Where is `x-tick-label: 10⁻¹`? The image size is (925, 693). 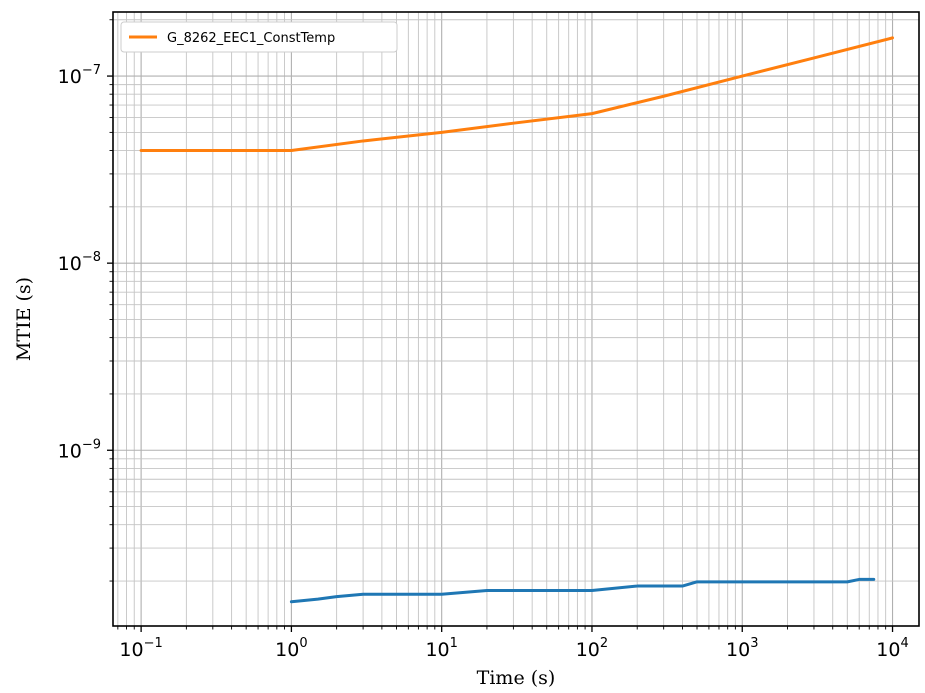 x-tick-label: 10⁻¹ is located at coordinates (140, 648).